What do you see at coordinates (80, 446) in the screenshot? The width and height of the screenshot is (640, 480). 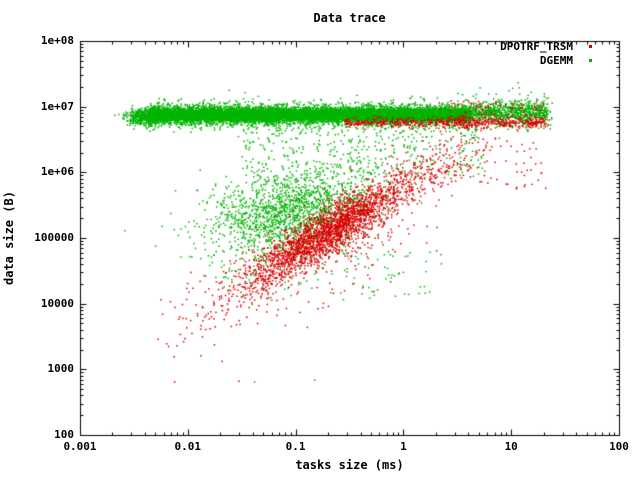 I see `x-tick-label: 0.001` at bounding box center [80, 446].